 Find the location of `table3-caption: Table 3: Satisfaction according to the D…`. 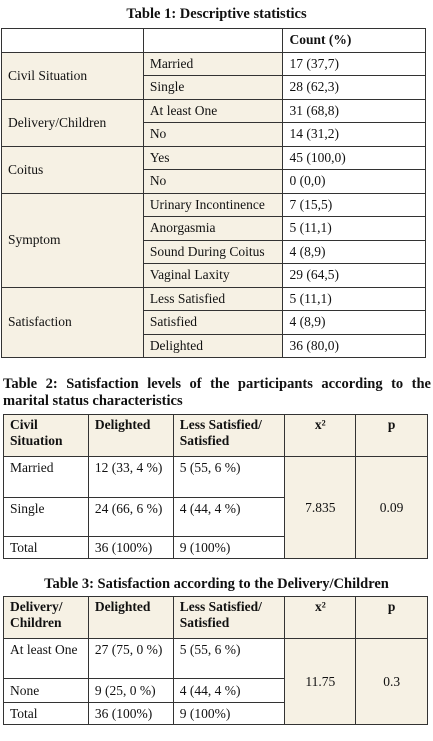

table3-caption: Table 3: Satisfaction according to the D… is located at coordinates (216, 584).